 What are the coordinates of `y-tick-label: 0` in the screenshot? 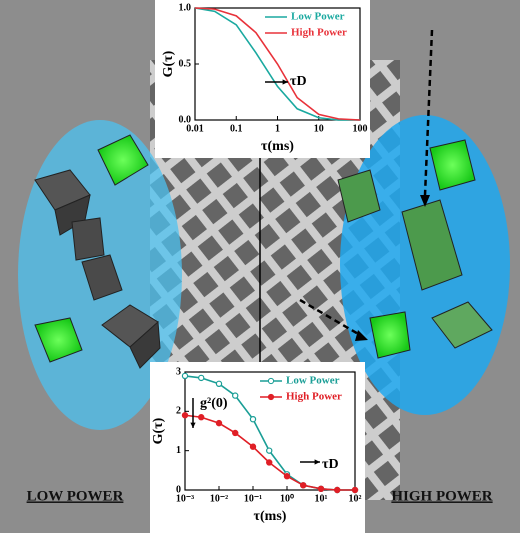 It's located at (178, 489).